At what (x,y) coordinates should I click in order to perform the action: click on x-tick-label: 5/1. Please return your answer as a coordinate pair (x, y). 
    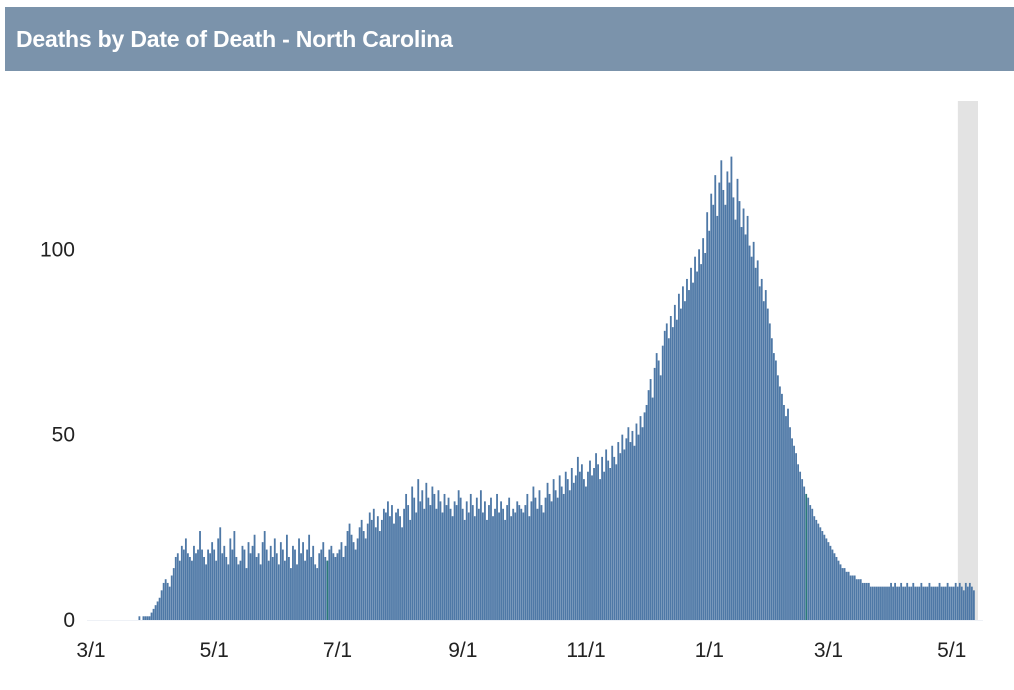
    Looking at the image, I should click on (214, 650).